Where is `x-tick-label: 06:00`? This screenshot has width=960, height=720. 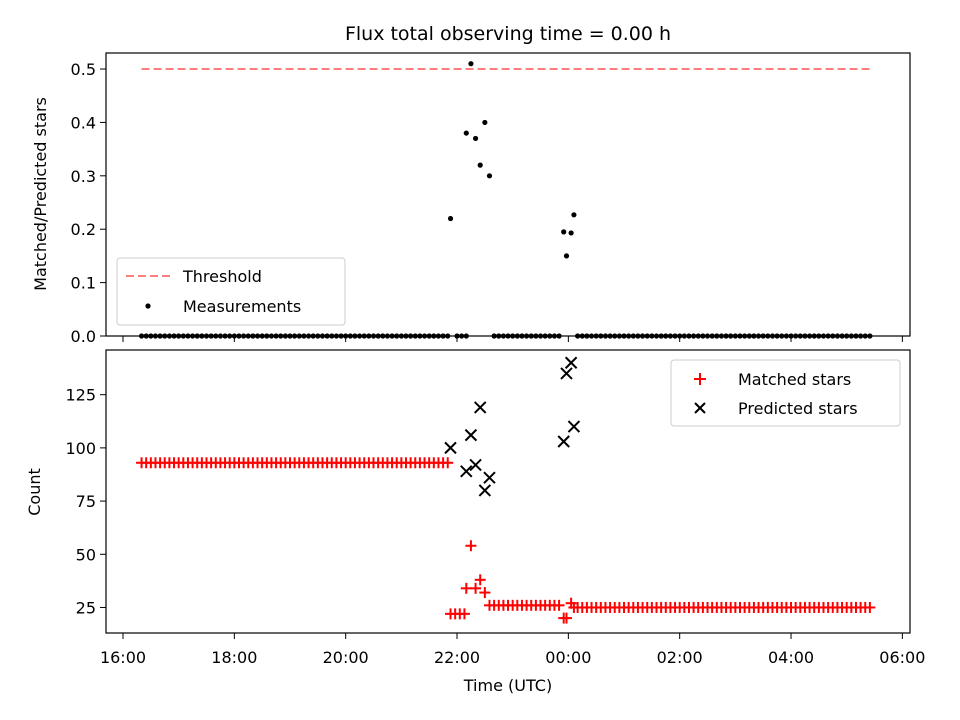
x-tick-label: 06:00 is located at coordinates (902, 657).